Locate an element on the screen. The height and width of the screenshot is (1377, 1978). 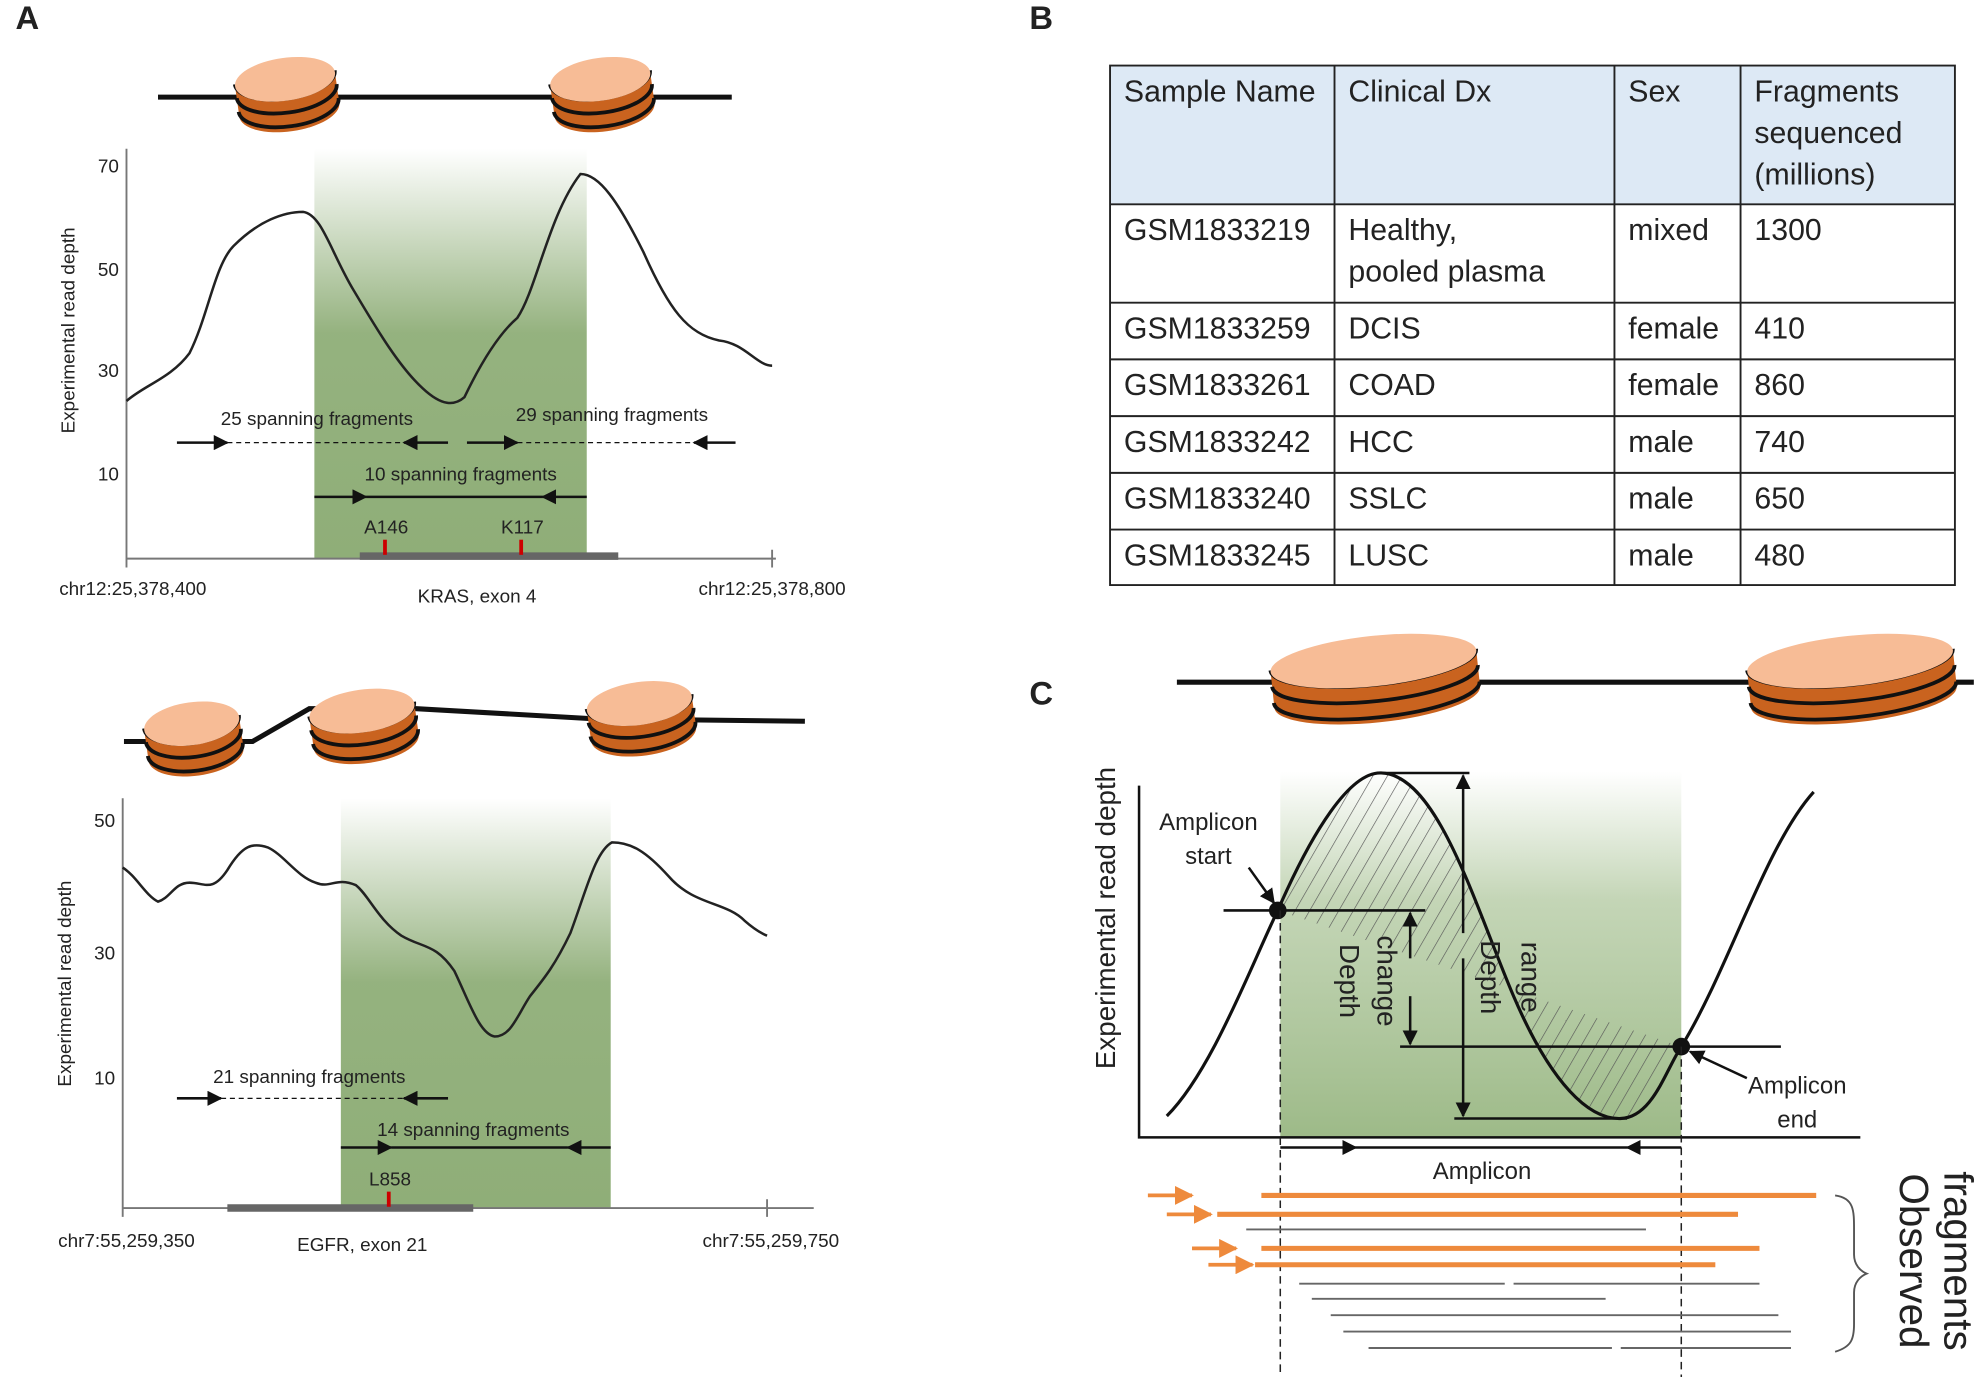
x-label: chr7:55,259,350 is located at coordinates (126, 1241).